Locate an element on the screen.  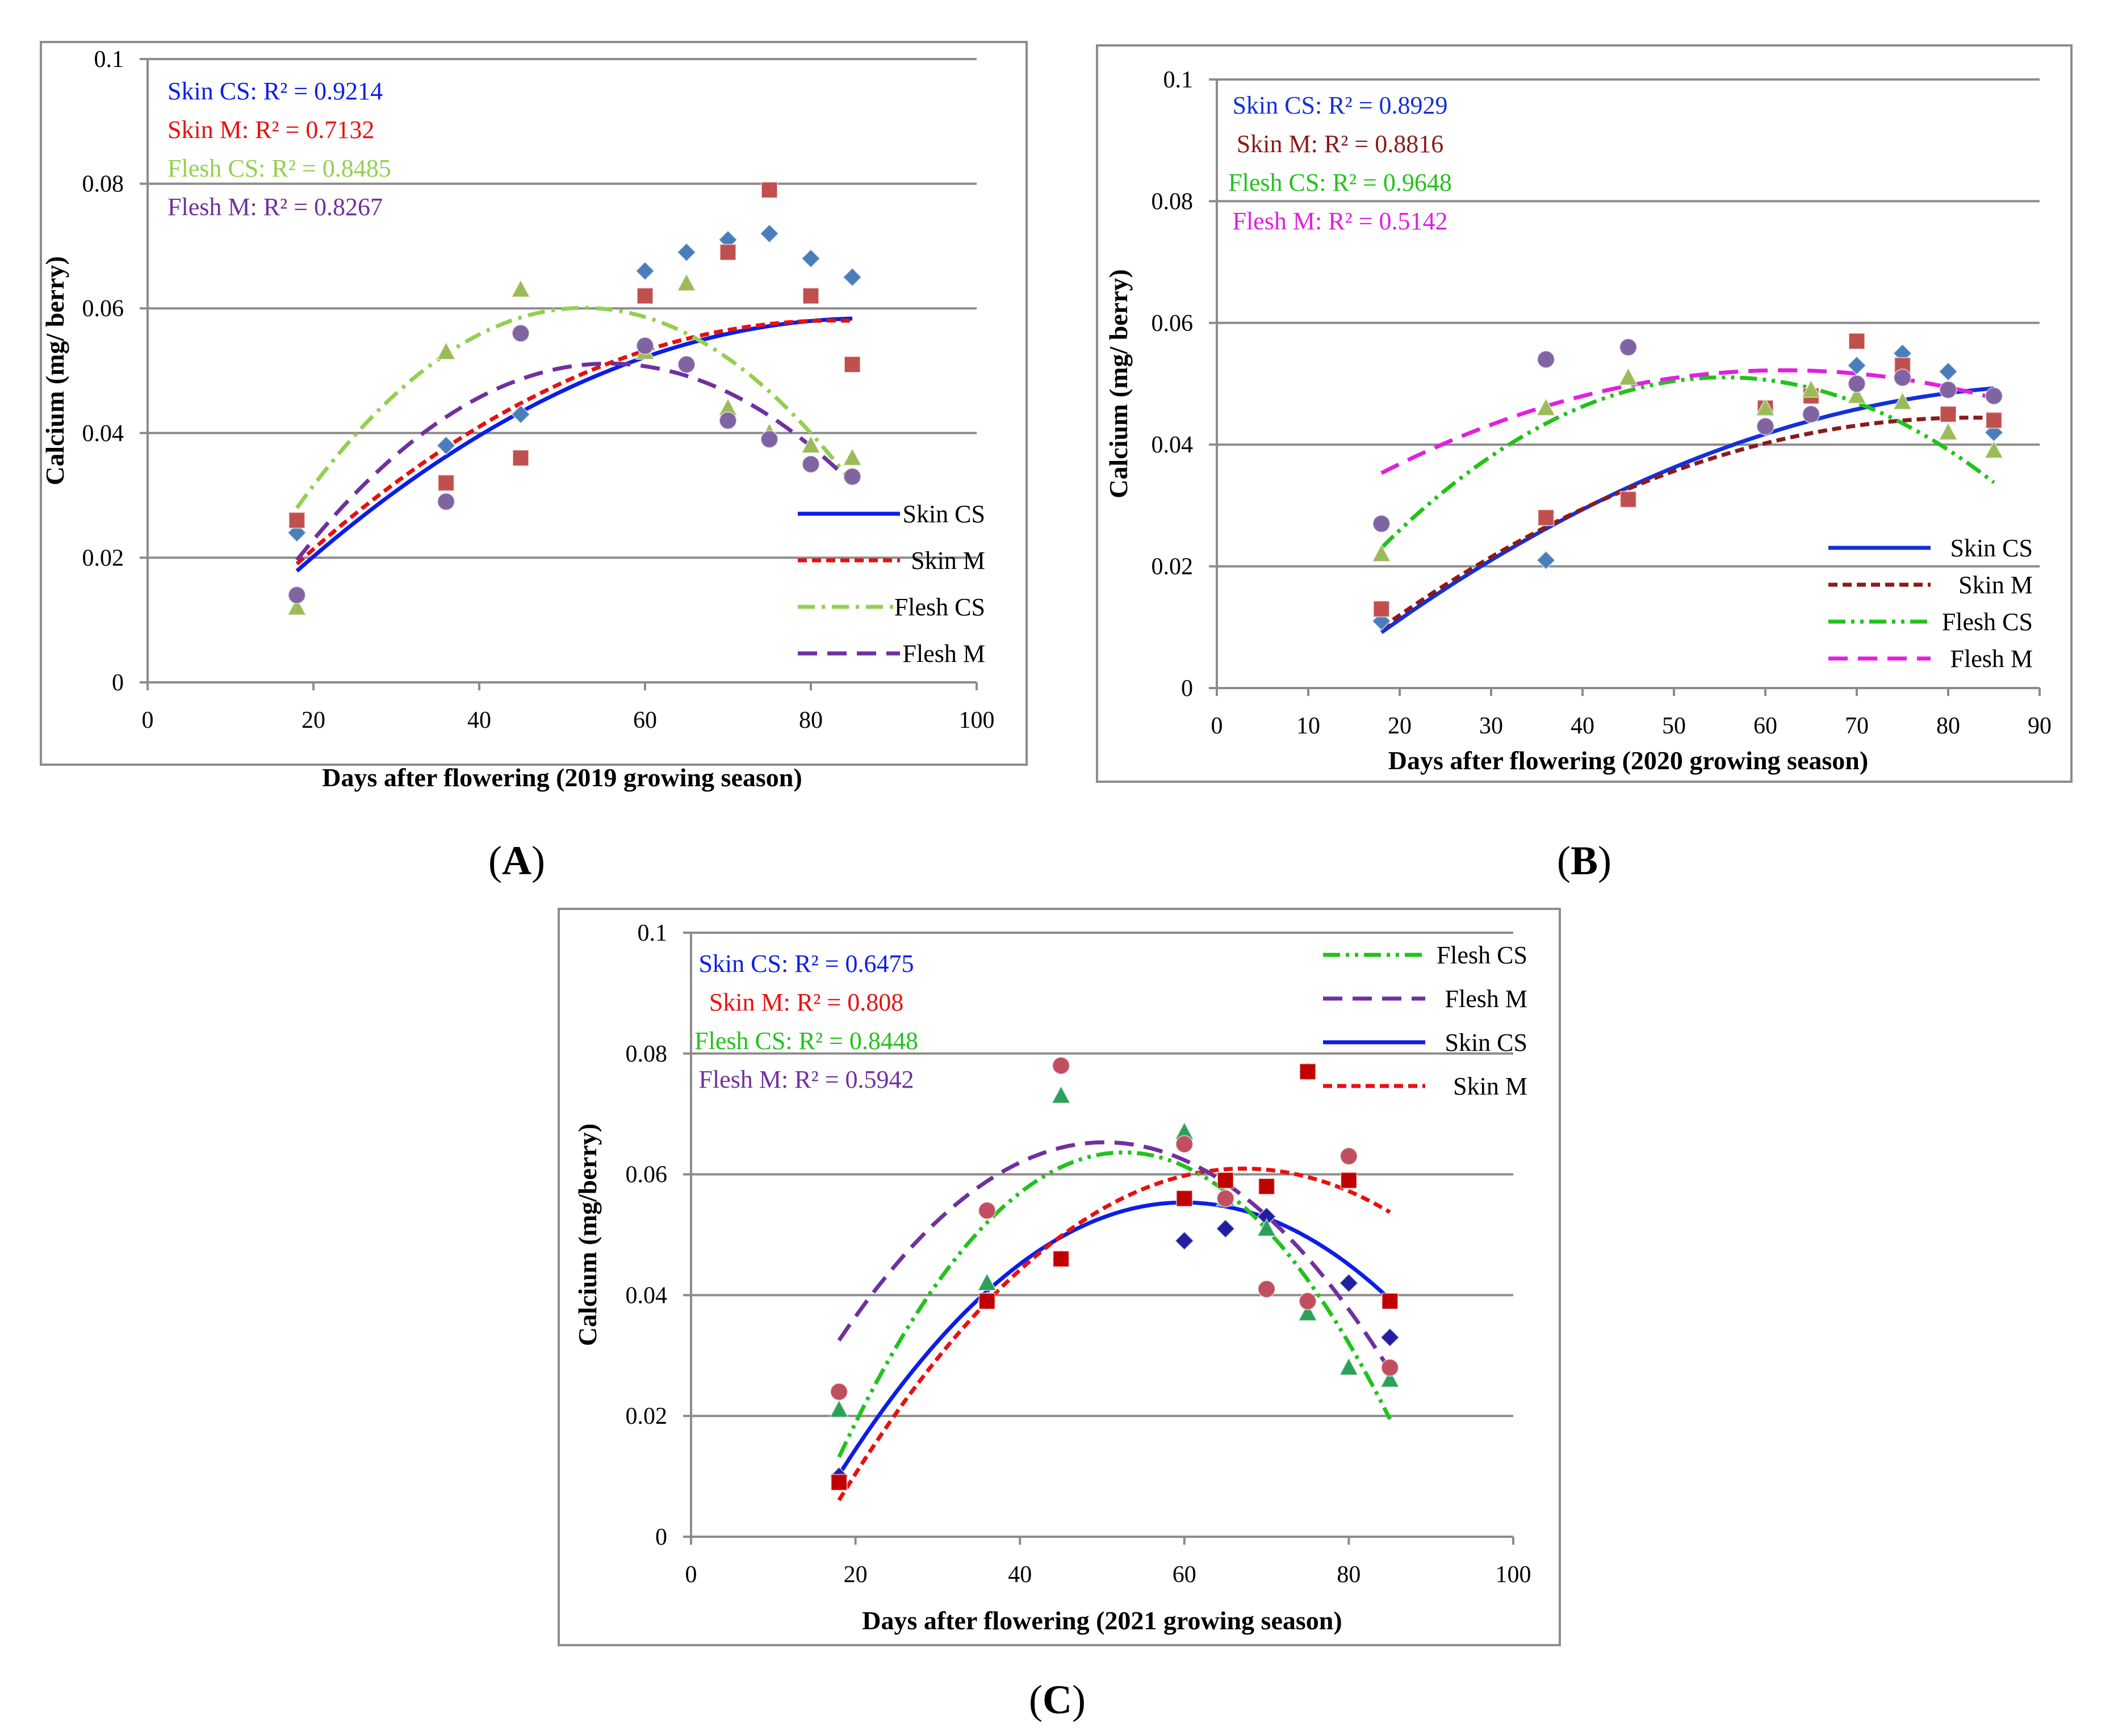
panel-letter: B is located at coordinates (1584, 860).